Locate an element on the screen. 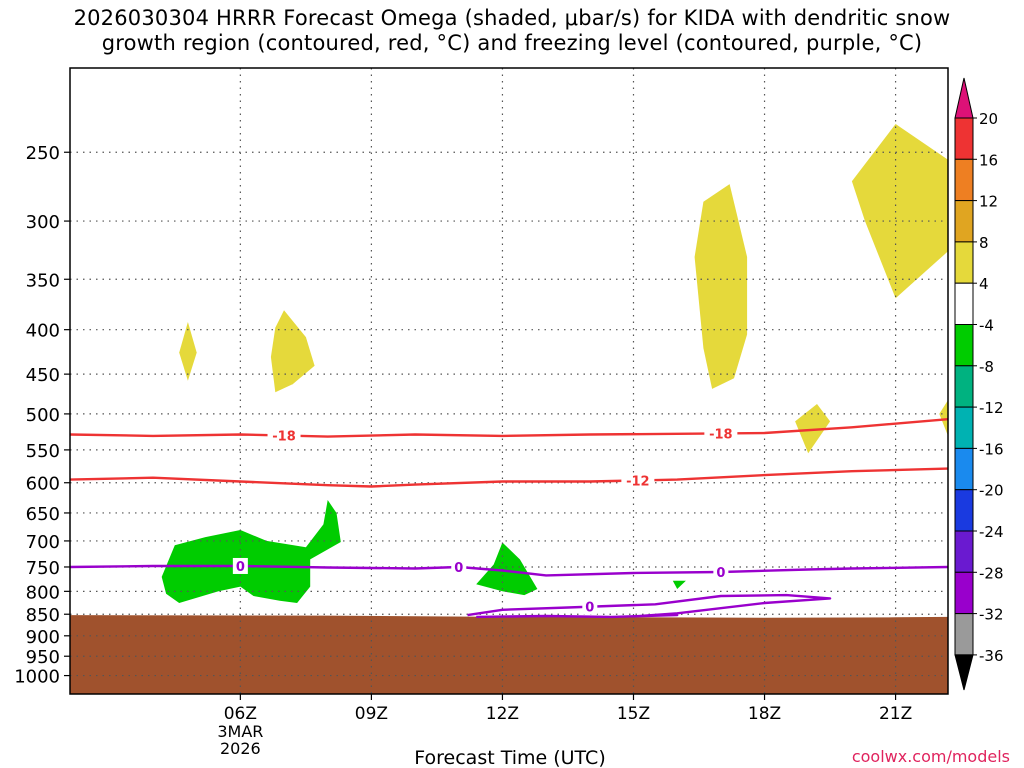 This screenshot has width=1024, height=768. x-tick-sublabel-1: 2026 is located at coordinates (240, 748).